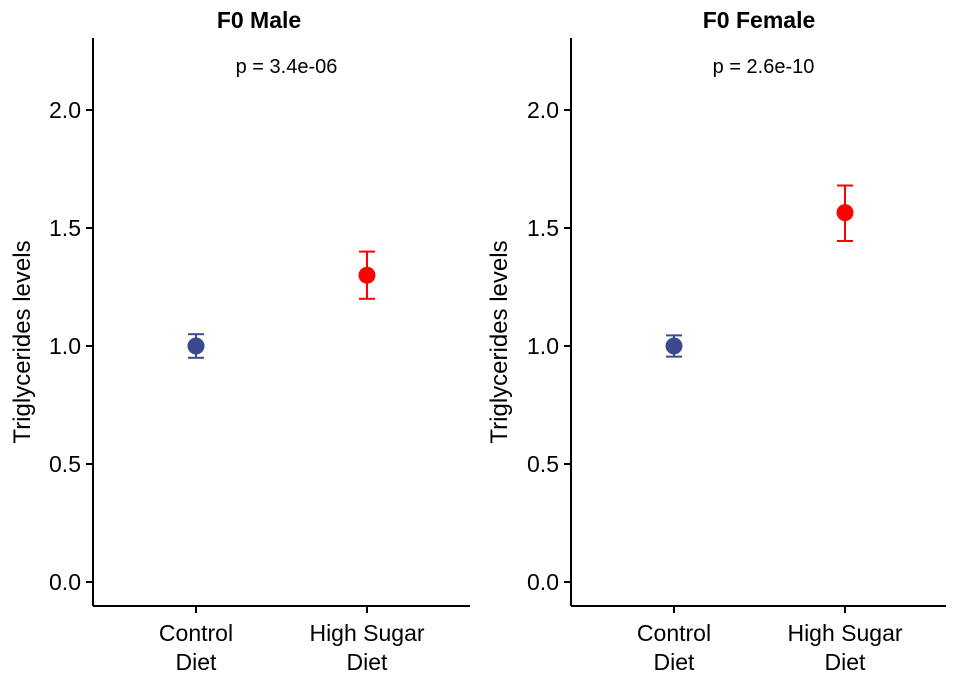 The width and height of the screenshot is (955, 678). I want to click on p-value-annotation: p = 3.4e-06, so click(287, 67).